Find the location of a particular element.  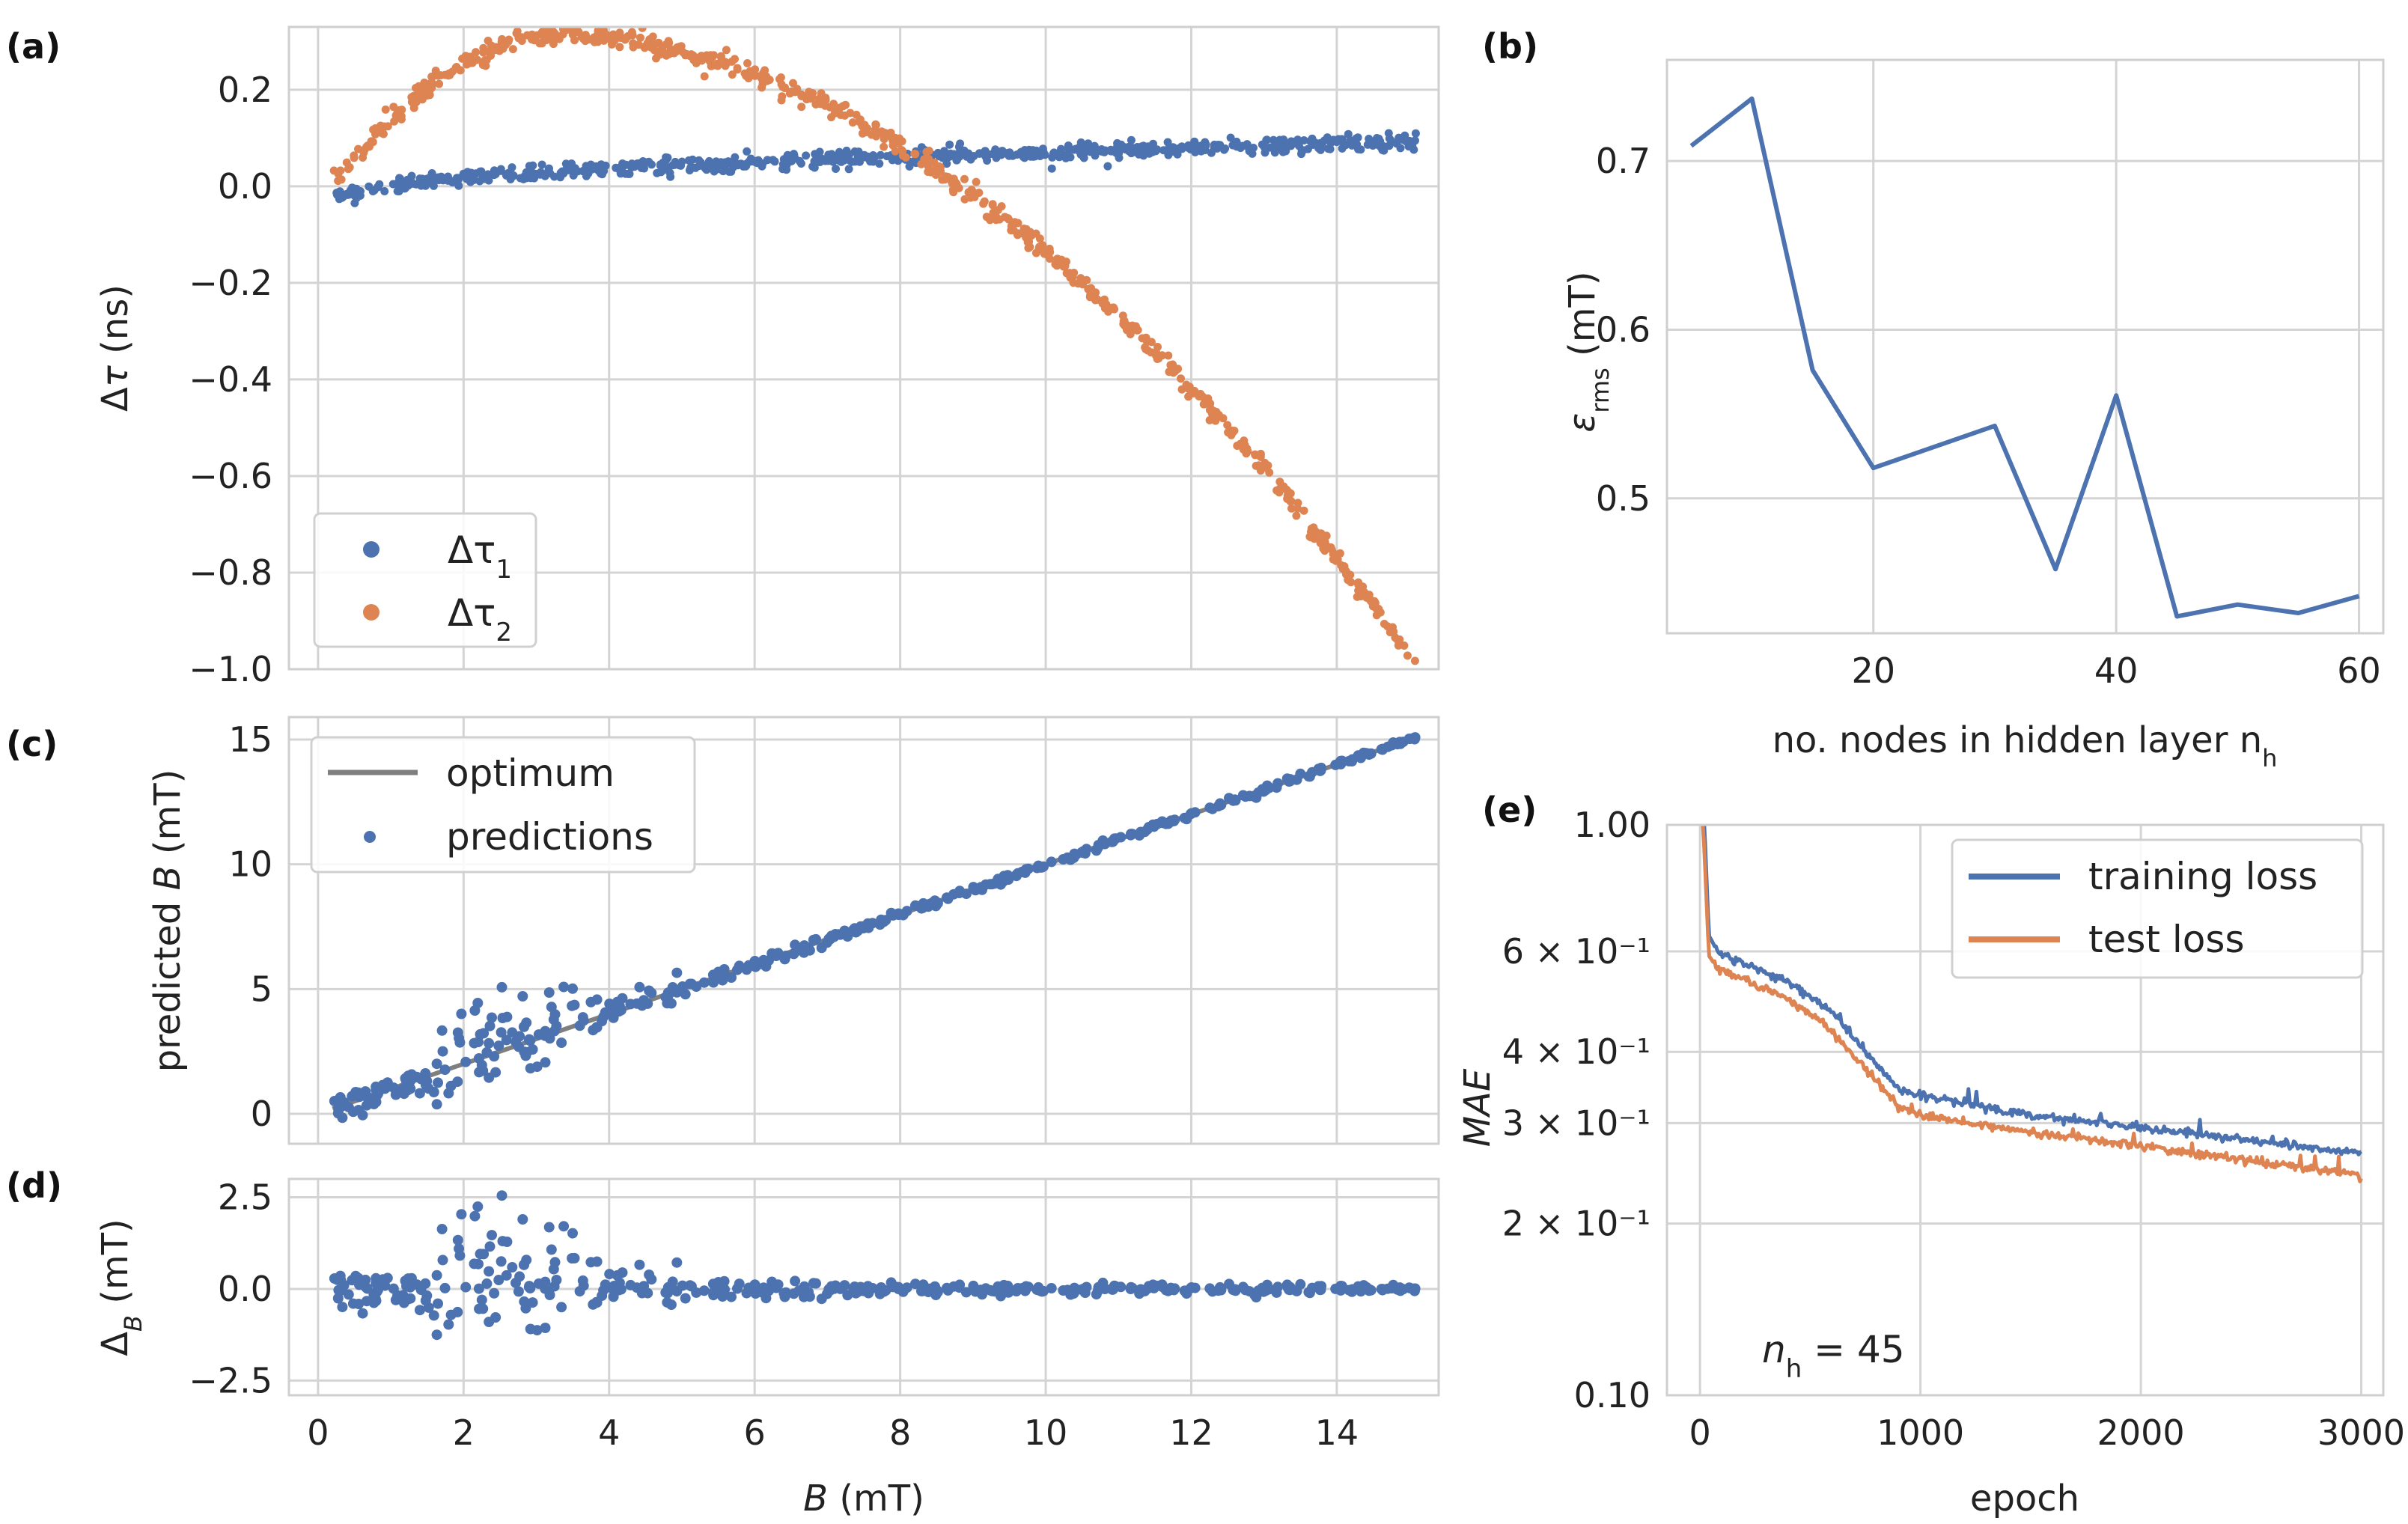

legend-a-marker-tau1 is located at coordinates (371, 549).